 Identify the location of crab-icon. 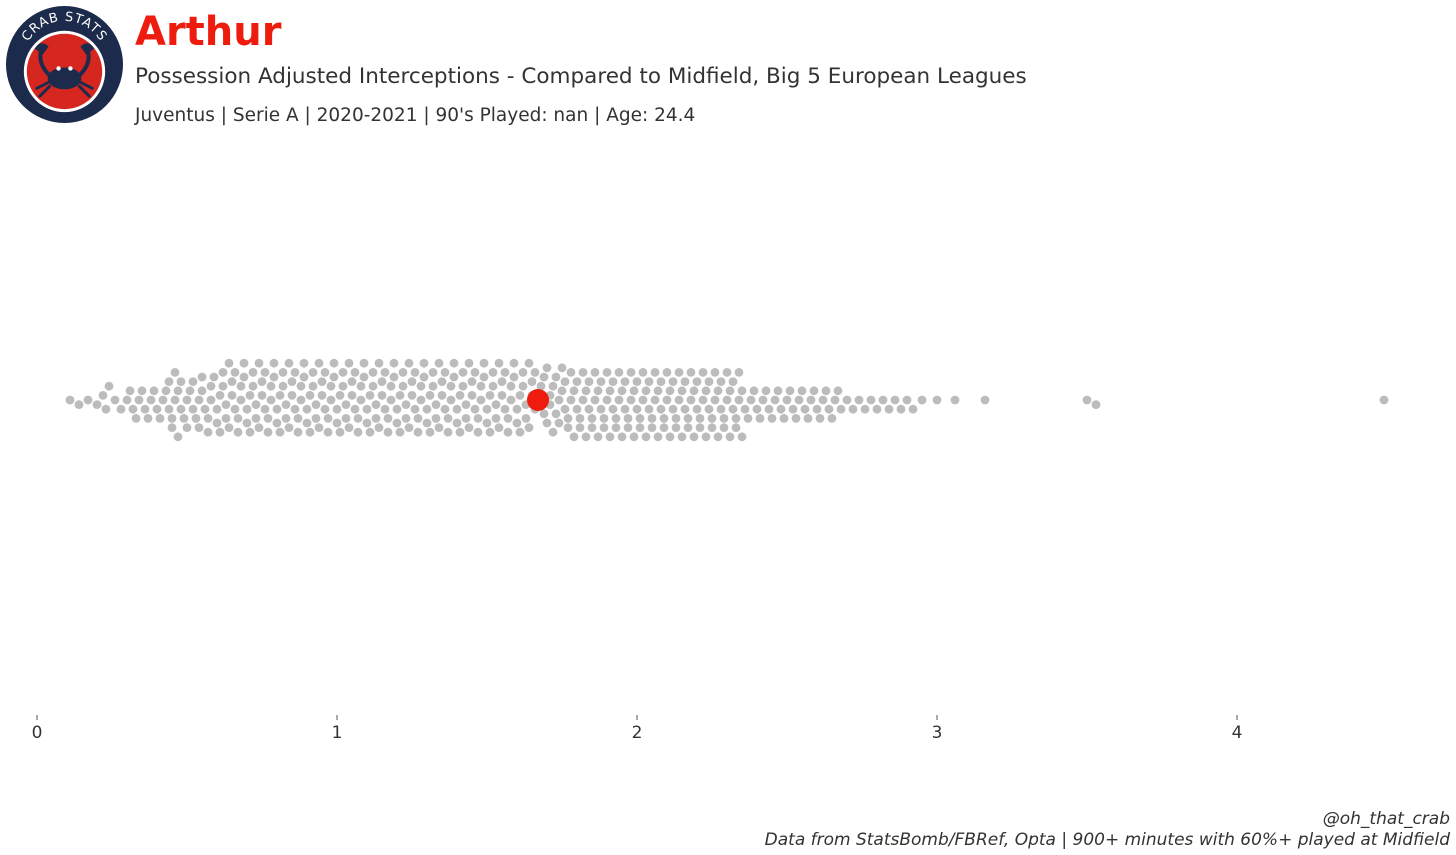
(64, 70).